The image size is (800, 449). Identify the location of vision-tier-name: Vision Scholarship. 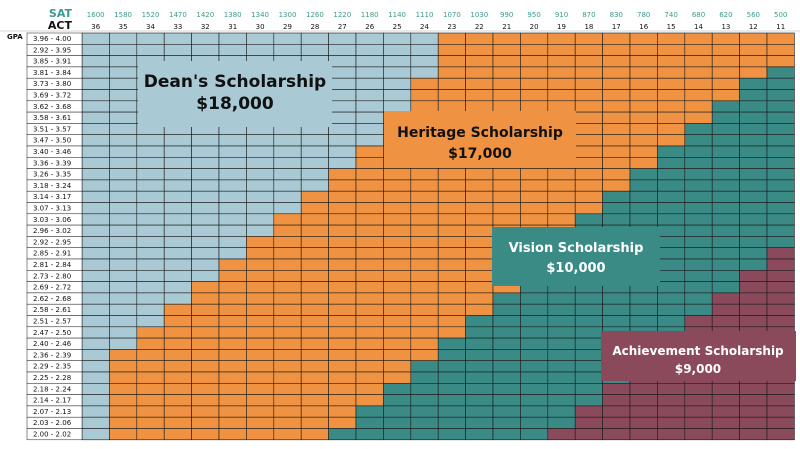
(576, 248).